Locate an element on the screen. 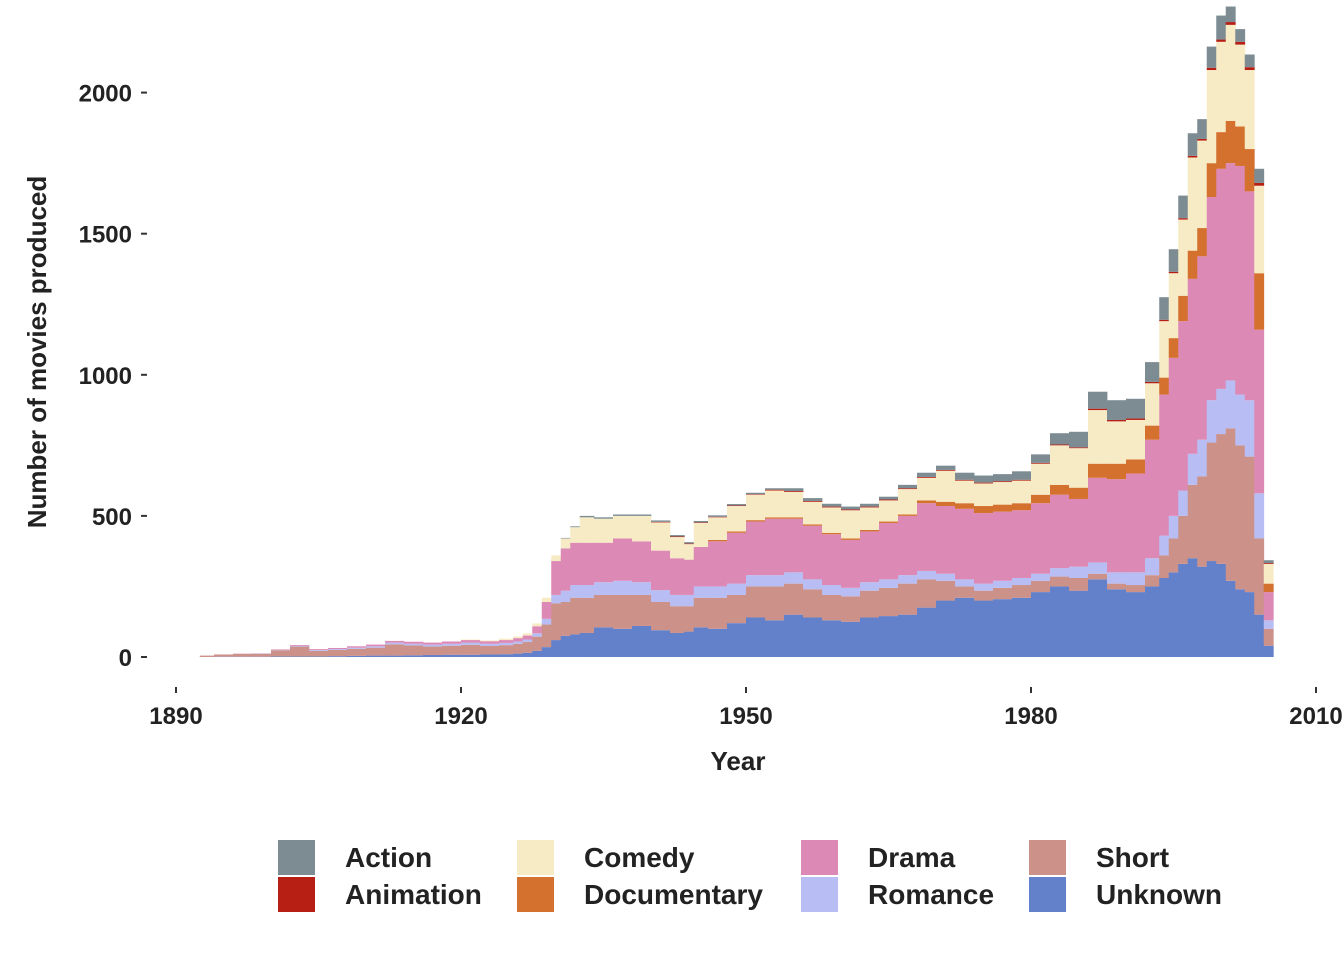 The image size is (1344, 960). bar-romance-1955 is located at coordinates (794, 578).